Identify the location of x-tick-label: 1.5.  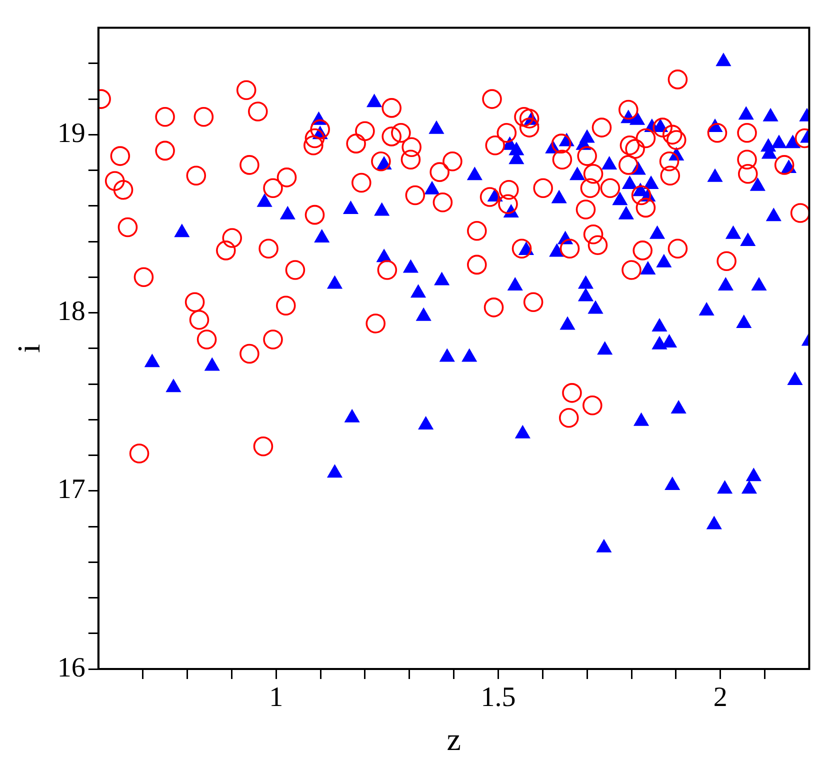
(498, 698).